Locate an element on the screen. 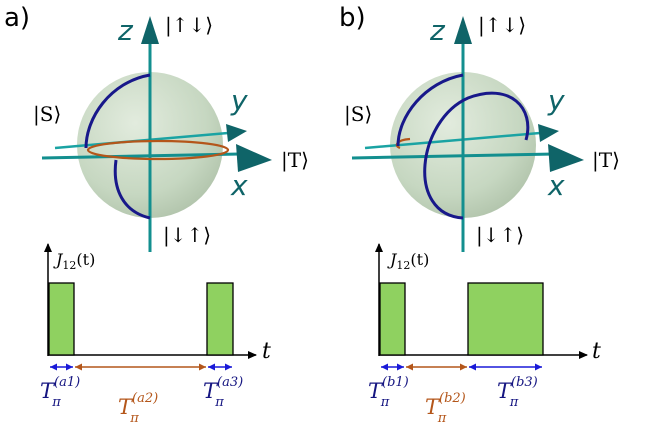  y-axis-label-b: y is located at coordinates (556, 100).